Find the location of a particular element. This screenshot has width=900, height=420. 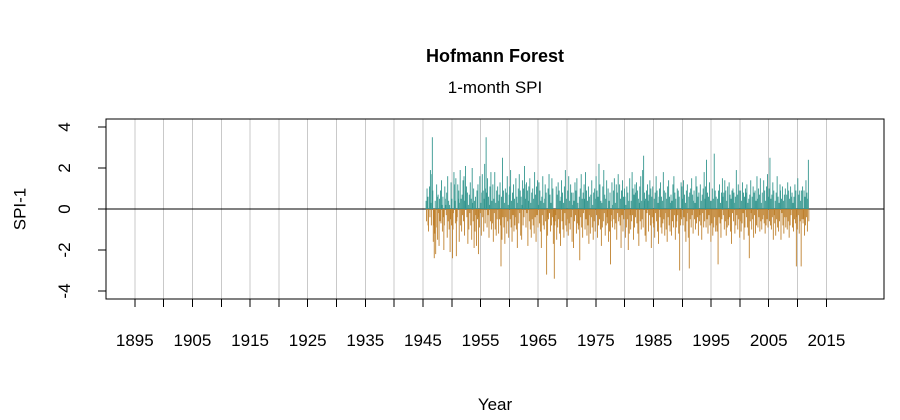

x-axis-tick-label: 1995 is located at coordinates (711, 340).